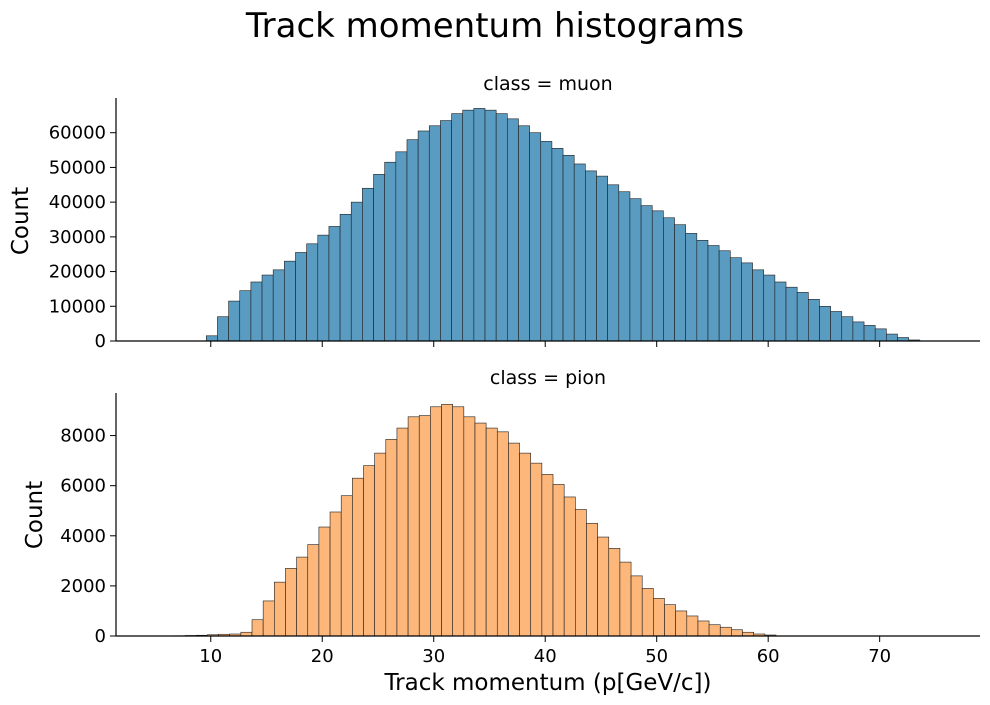  I want to click on x-tick-label: 40, so click(545, 656).